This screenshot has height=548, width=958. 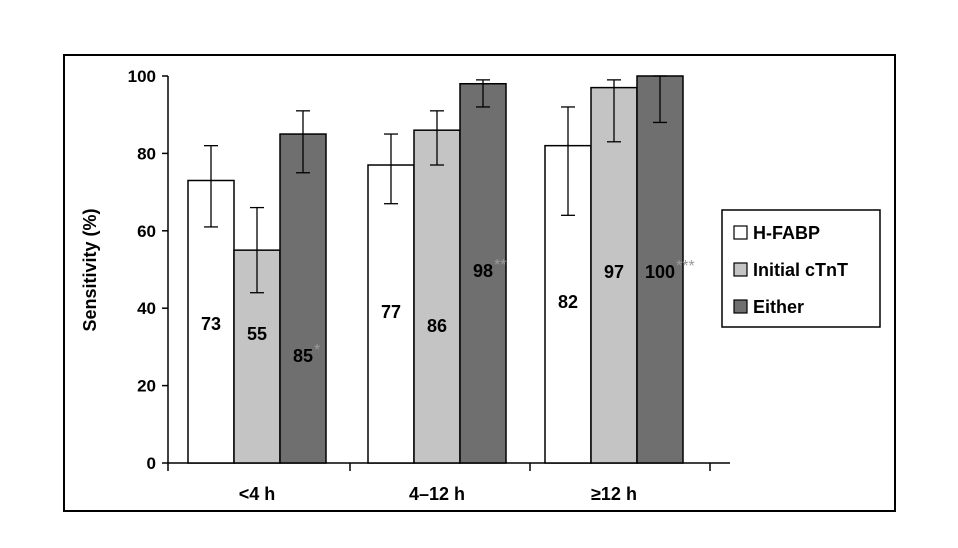 What do you see at coordinates (685, 266) in the screenshot?
I see `significance-marker: ***` at bounding box center [685, 266].